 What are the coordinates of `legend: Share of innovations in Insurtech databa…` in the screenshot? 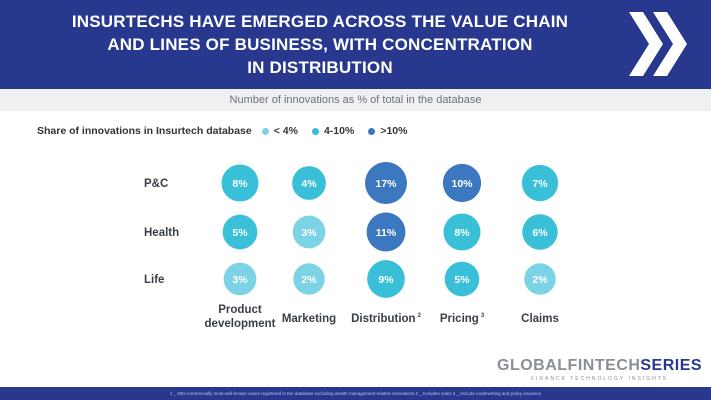 It's located at (229, 131).